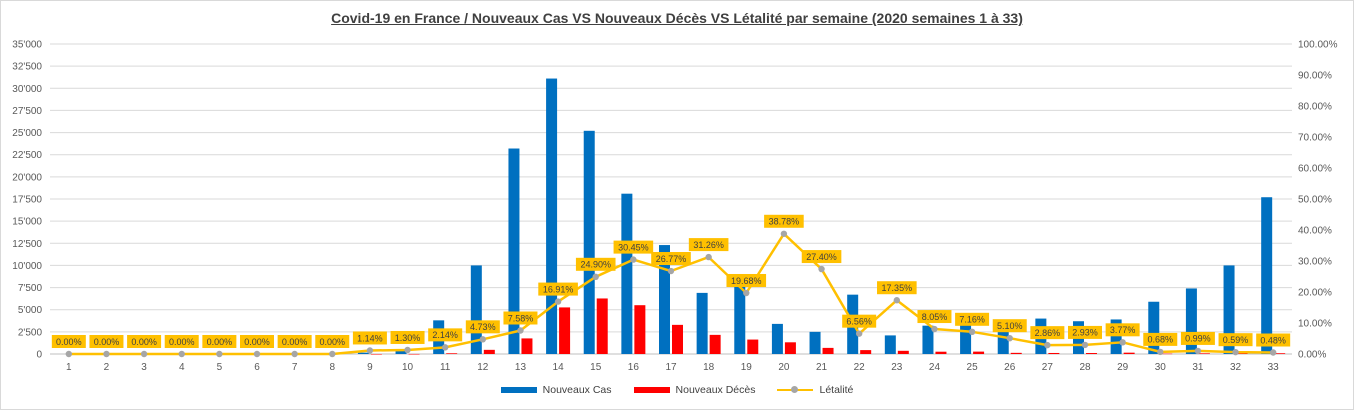 This screenshot has height=410, width=1354. I want to click on x-tick-label: 25, so click(973, 367).